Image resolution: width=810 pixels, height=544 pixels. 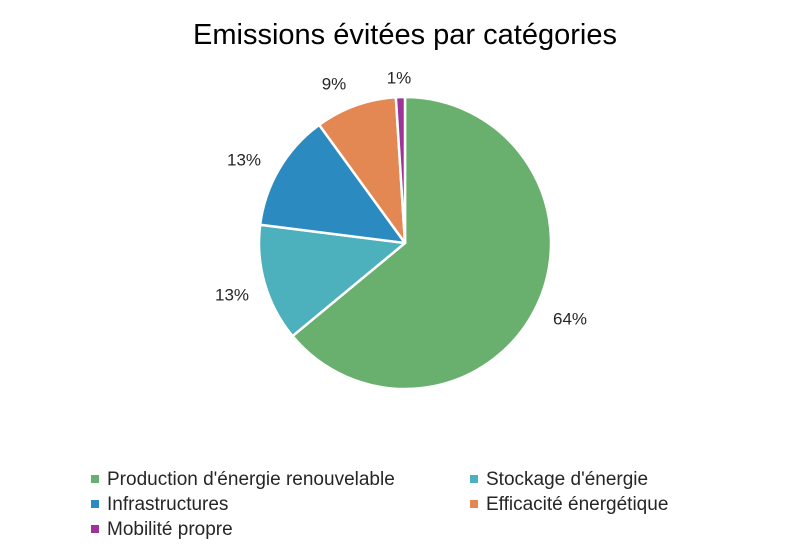 I want to click on legend-label-1: Production d'énergie renouvelable, so click(x=251, y=479).